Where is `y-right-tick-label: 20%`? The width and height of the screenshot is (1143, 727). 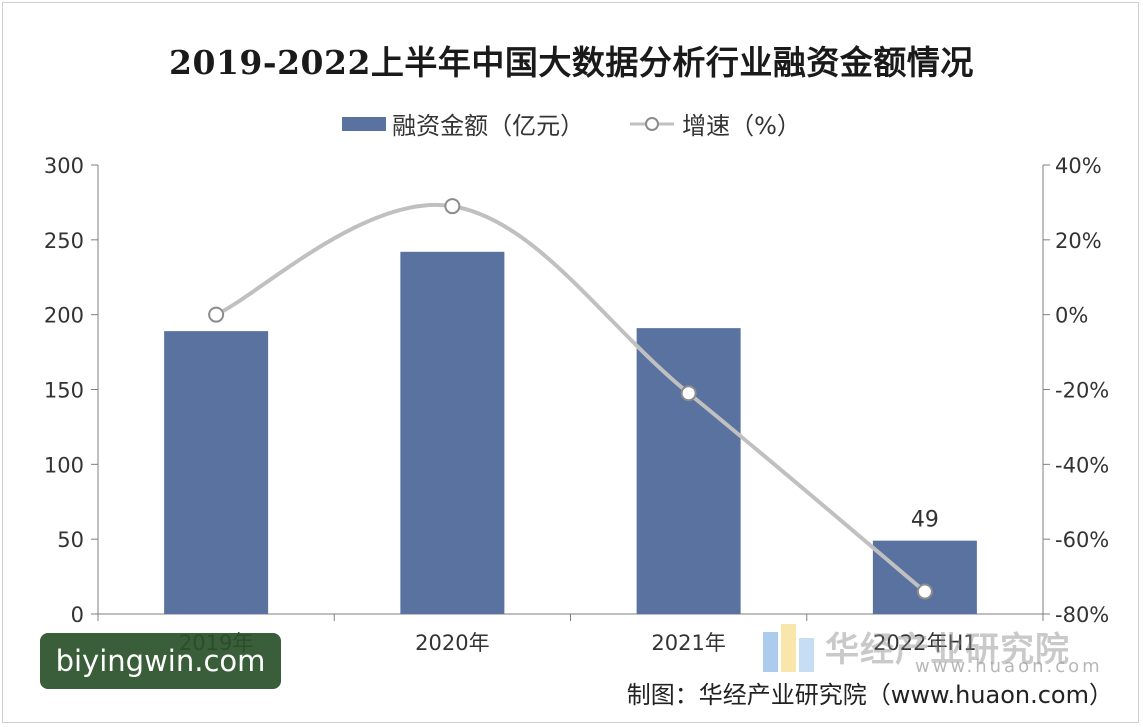 y-right-tick-label: 20% is located at coordinates (1078, 241).